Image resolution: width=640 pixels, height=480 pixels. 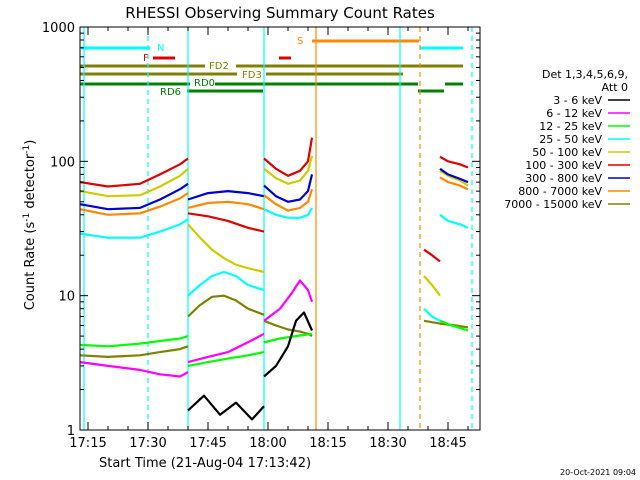 I want to click on flag-label-fd3: FD3, so click(x=252, y=75).